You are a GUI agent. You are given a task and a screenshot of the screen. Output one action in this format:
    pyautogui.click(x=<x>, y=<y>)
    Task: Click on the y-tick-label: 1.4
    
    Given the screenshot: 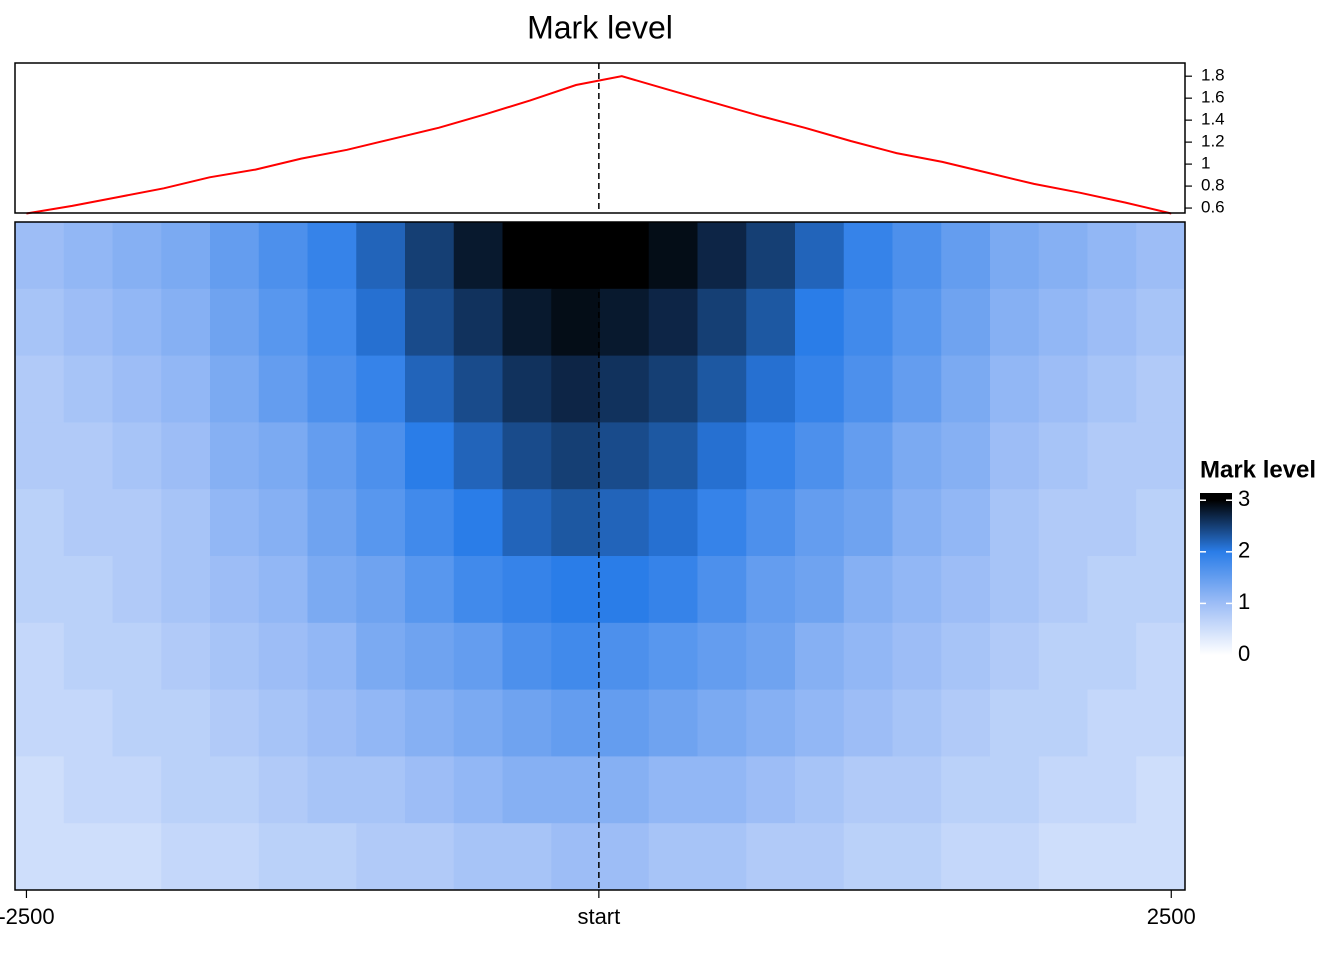 What is the action you would take?
    pyautogui.click(x=1213, y=119)
    